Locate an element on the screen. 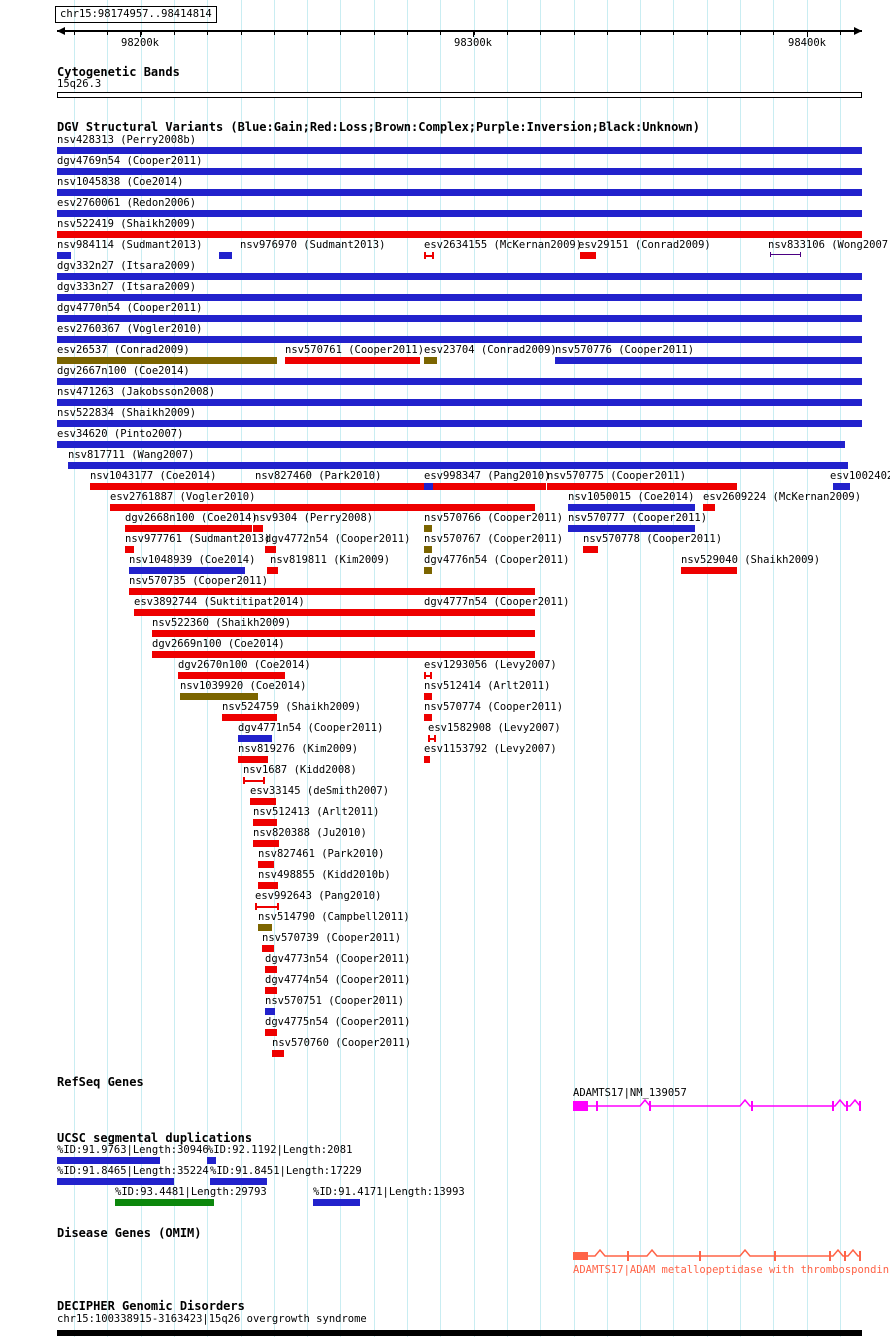  variant-label: nsv1039920 (Coe2014) is located at coordinates (243, 686).